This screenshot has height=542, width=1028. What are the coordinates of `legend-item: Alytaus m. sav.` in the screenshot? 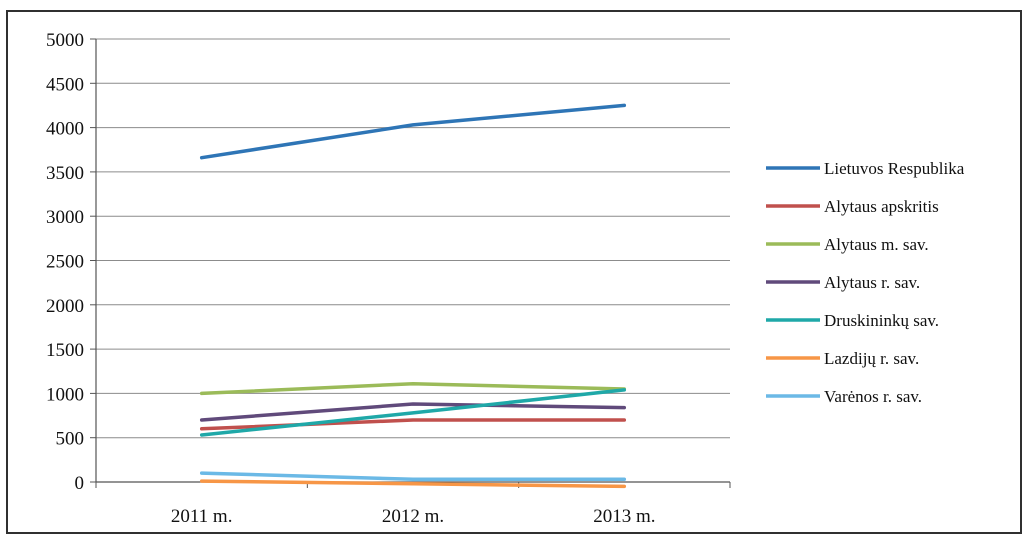 It's located at (847, 244).